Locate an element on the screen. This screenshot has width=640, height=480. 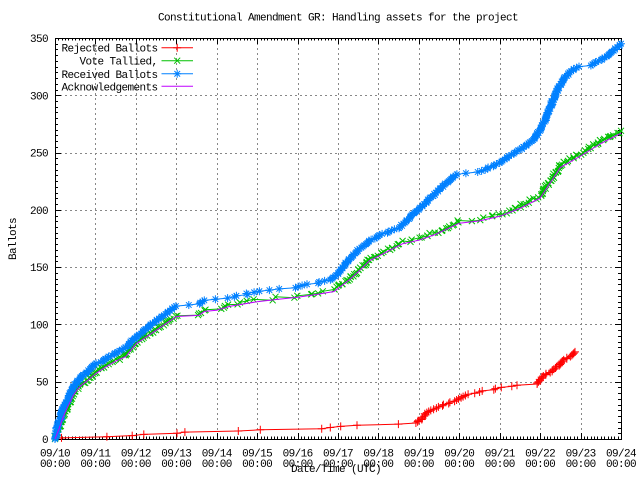
svg-text: 300 is located at coordinates (39, 97).